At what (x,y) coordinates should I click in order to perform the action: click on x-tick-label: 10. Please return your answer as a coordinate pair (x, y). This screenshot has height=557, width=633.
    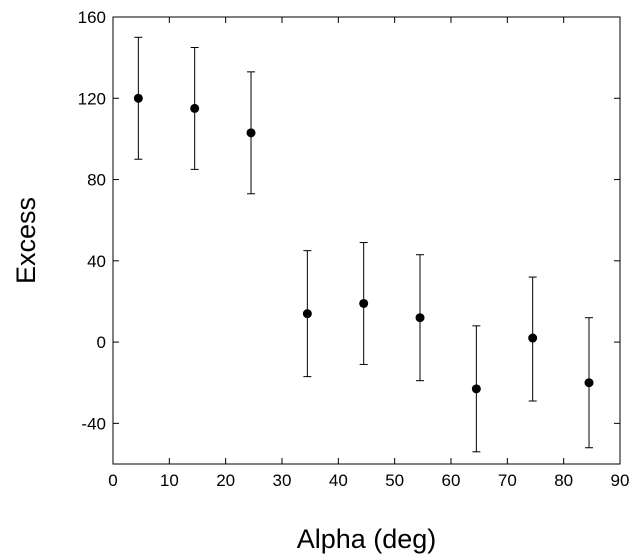
    Looking at the image, I should click on (169, 480).